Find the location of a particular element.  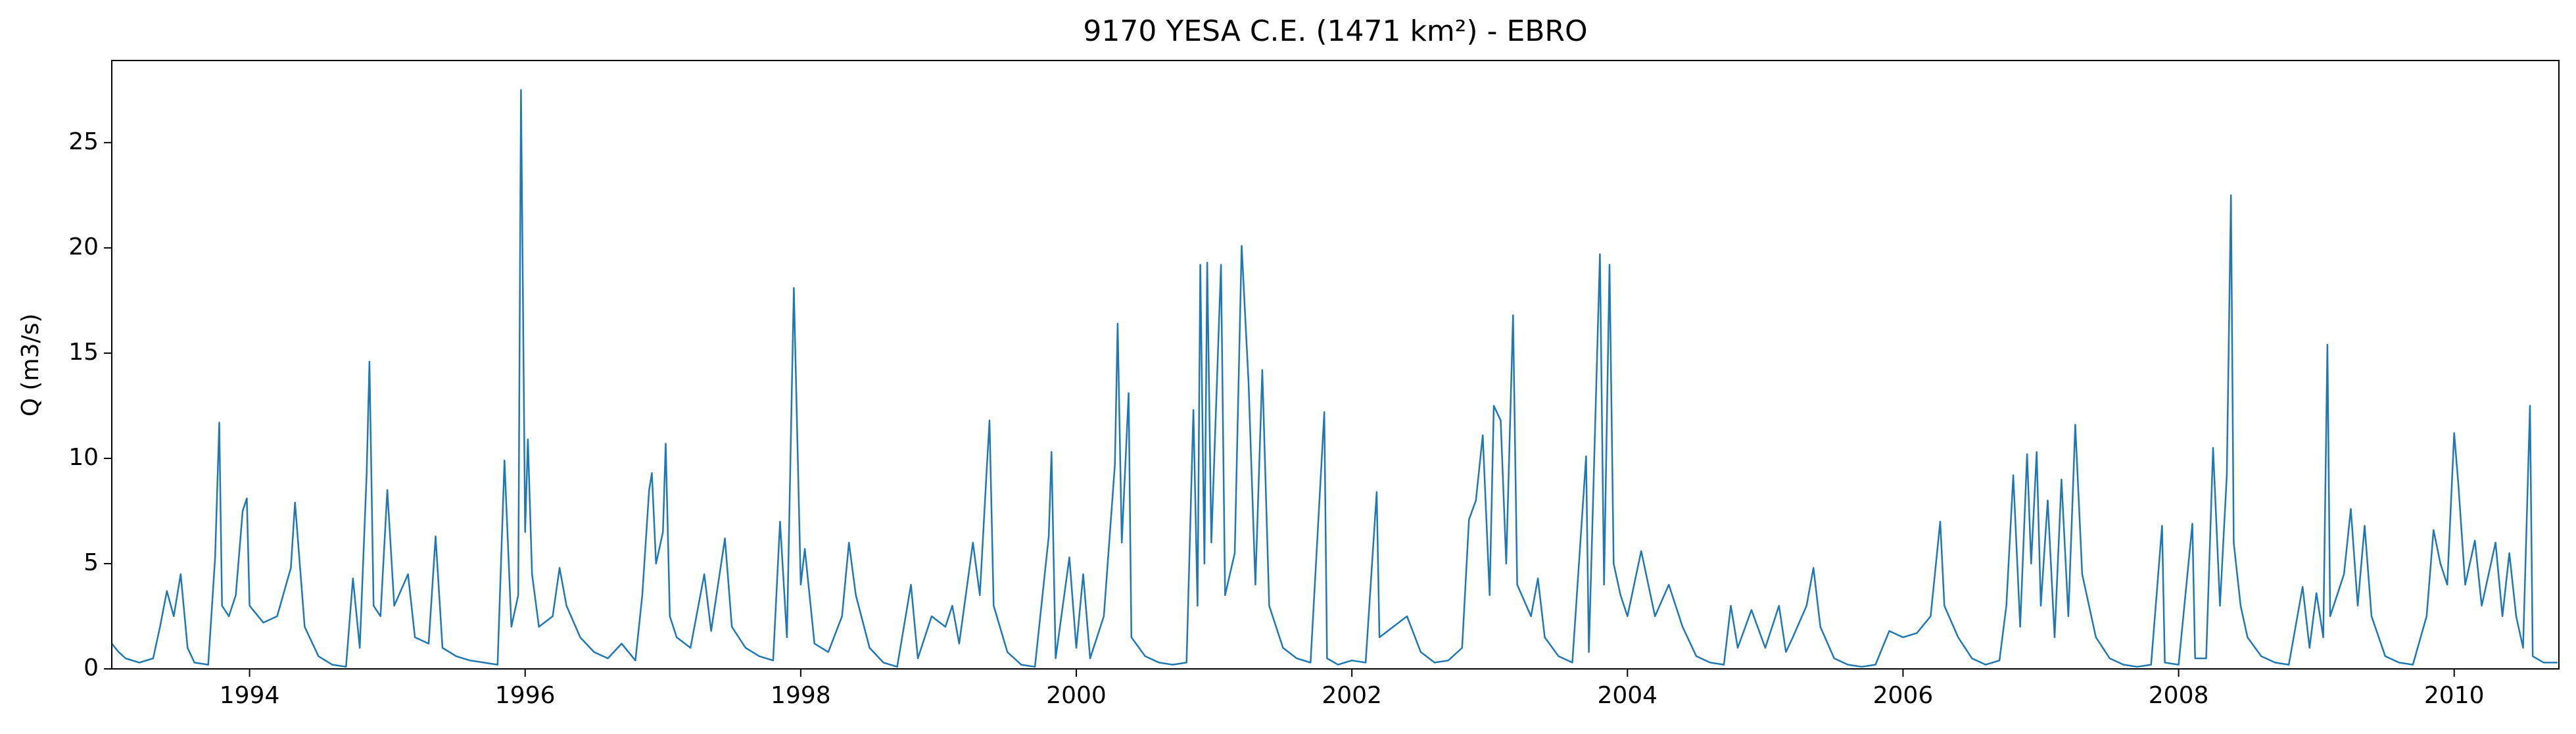

y-tick-label: 0 is located at coordinates (91, 667).